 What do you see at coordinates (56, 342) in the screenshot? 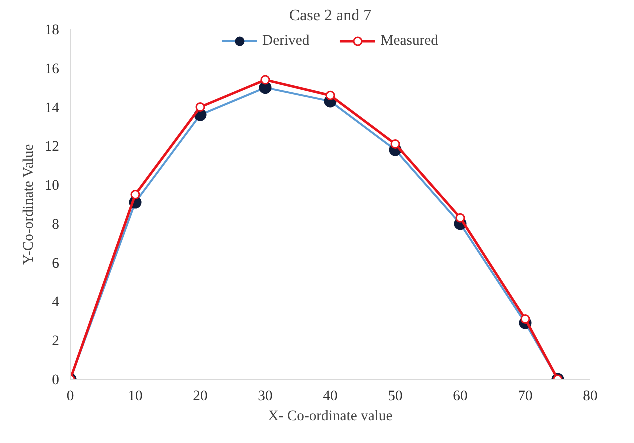
I see `y-tick-label: 2` at bounding box center [56, 342].